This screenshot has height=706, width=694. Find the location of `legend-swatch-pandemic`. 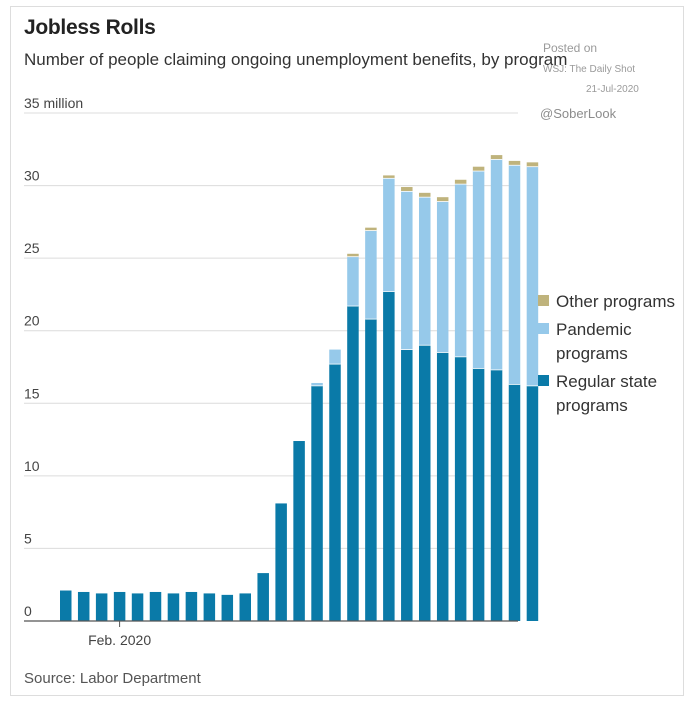

legend-swatch-pandemic is located at coordinates (543, 328).